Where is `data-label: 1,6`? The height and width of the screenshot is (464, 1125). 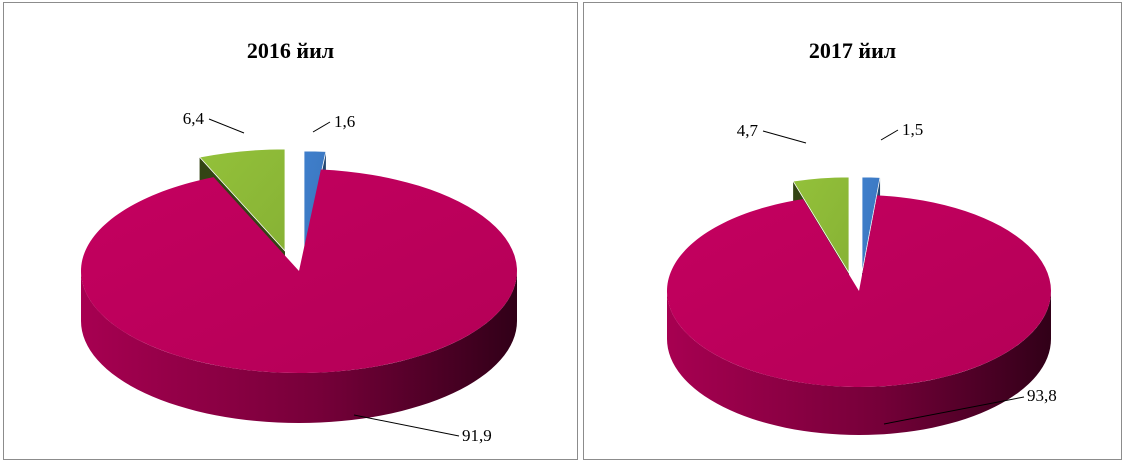
data-label: 1,6 is located at coordinates (344, 121).